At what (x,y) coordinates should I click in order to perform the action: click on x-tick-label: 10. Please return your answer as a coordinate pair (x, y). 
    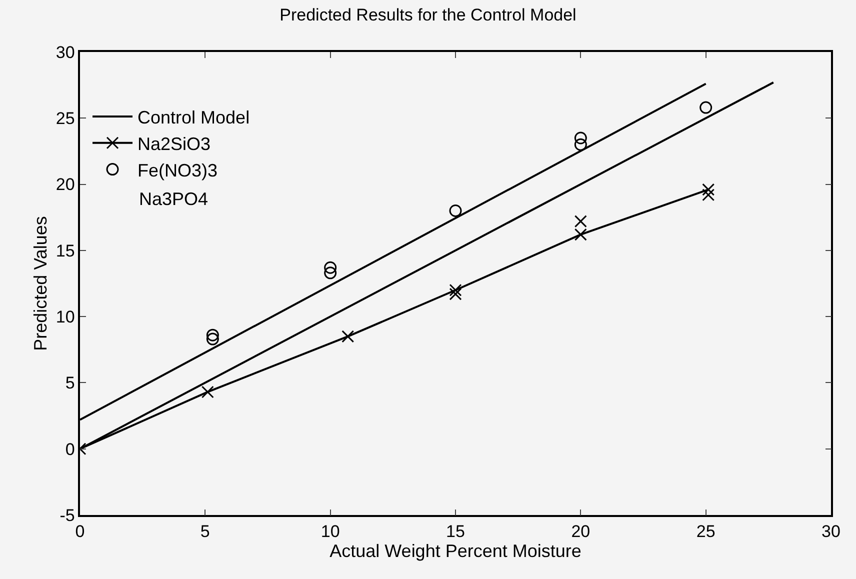
    Looking at the image, I should click on (330, 532).